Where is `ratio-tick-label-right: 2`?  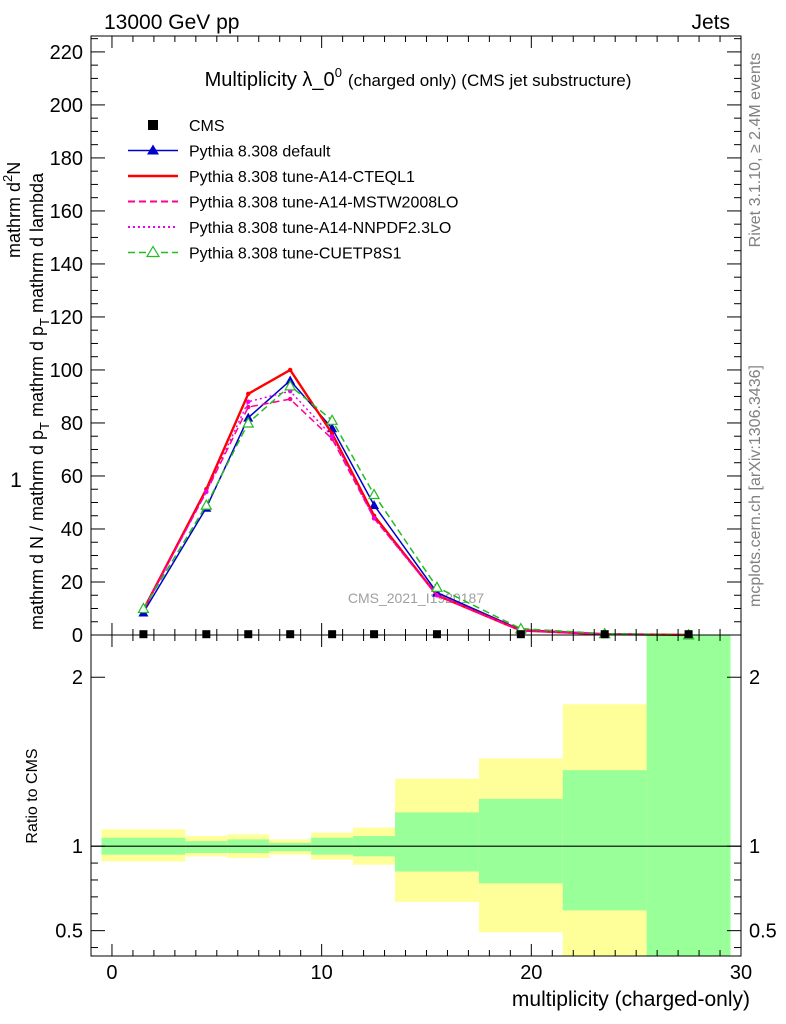
ratio-tick-label-right: 2 is located at coordinates (754, 678).